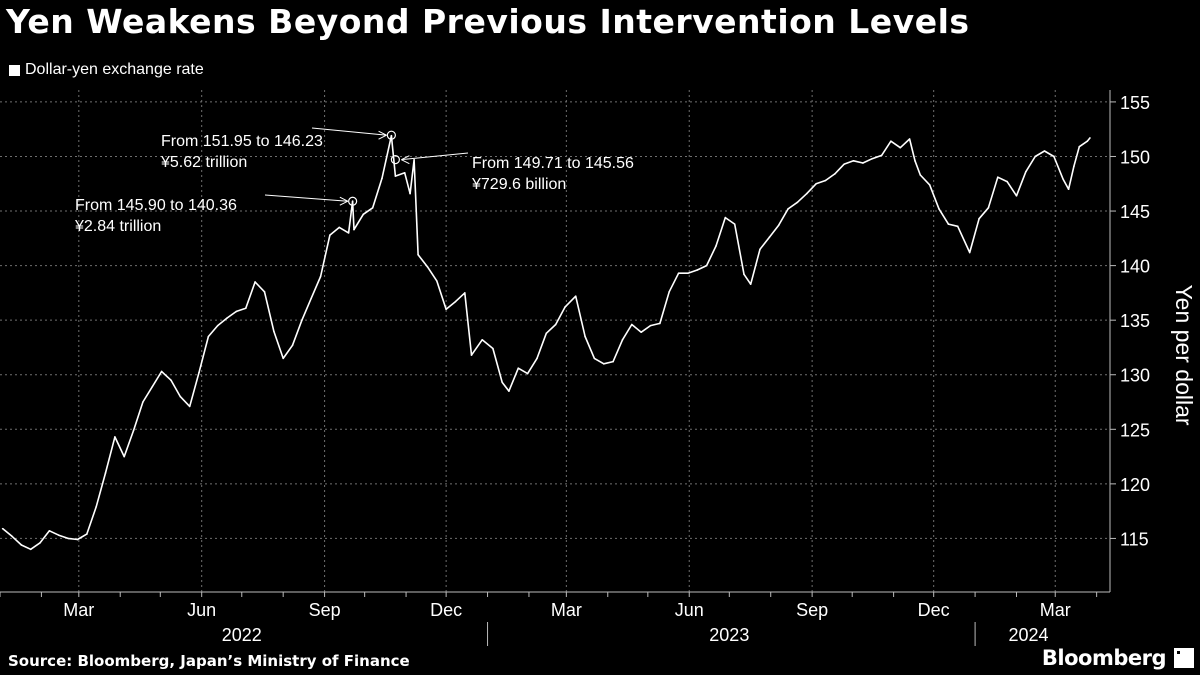 The image size is (1200, 675). I want to click on annotation-text: From 149.71 to 145.56, so click(553, 163).